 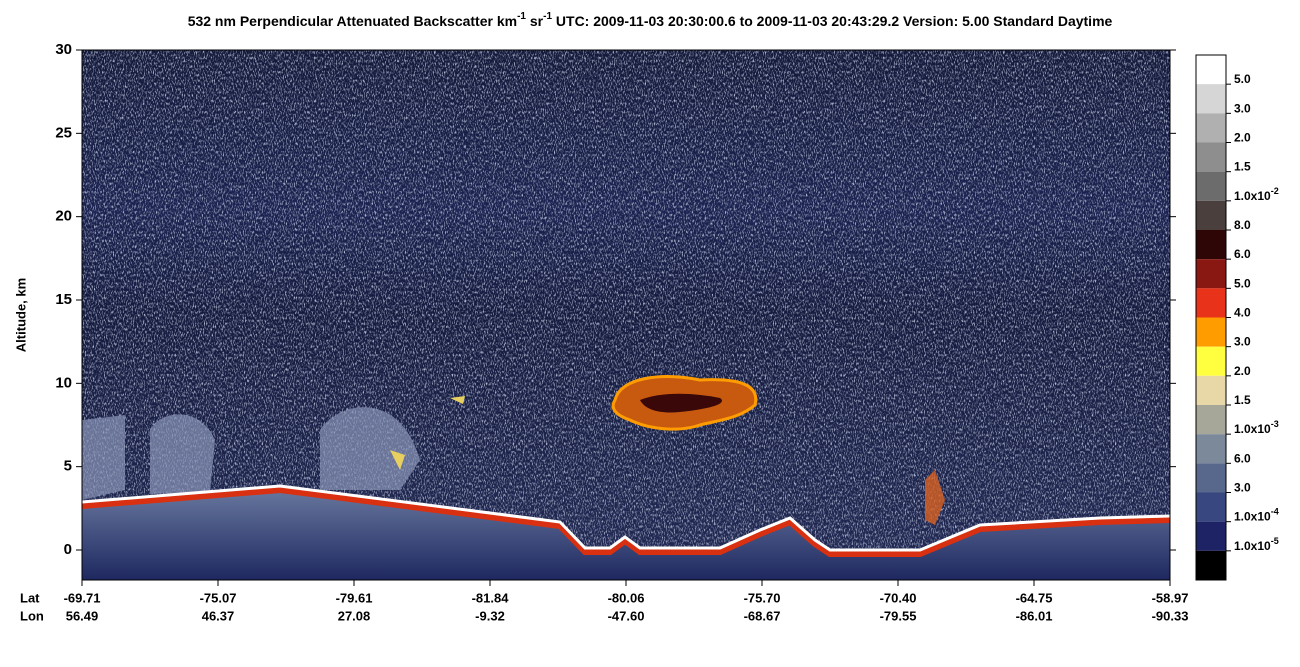 I want to click on lon-label: 56.49, so click(x=82, y=615).